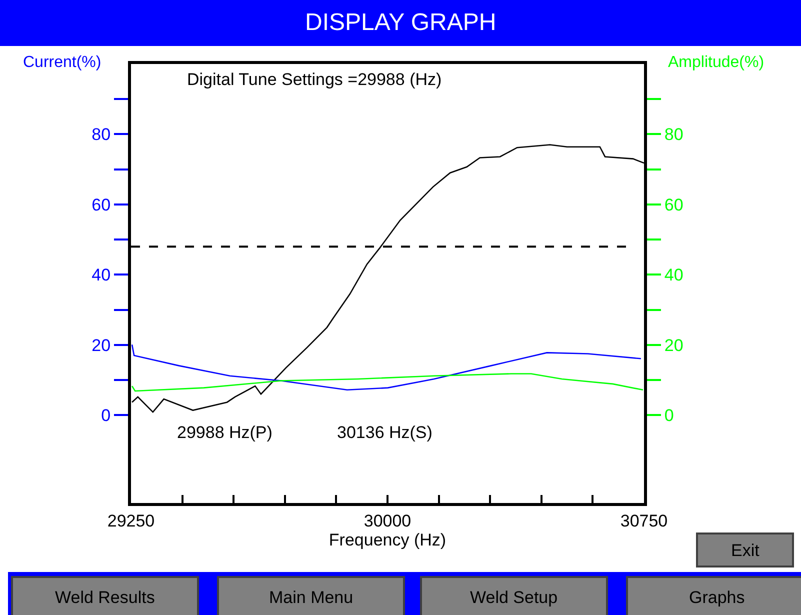  What do you see at coordinates (400, 22) in the screenshot?
I see `chart-title: DISPLAY GRAPH` at bounding box center [400, 22].